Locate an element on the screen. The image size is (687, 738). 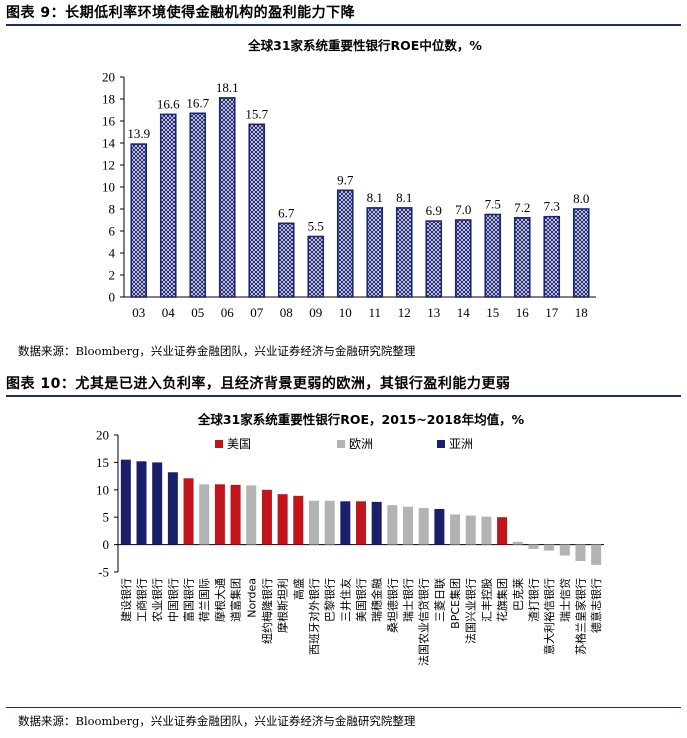
figure9-title: 图表 9：长期低利率环境使得金融机构的盈利能力下降 is located at coordinates (181, 13).